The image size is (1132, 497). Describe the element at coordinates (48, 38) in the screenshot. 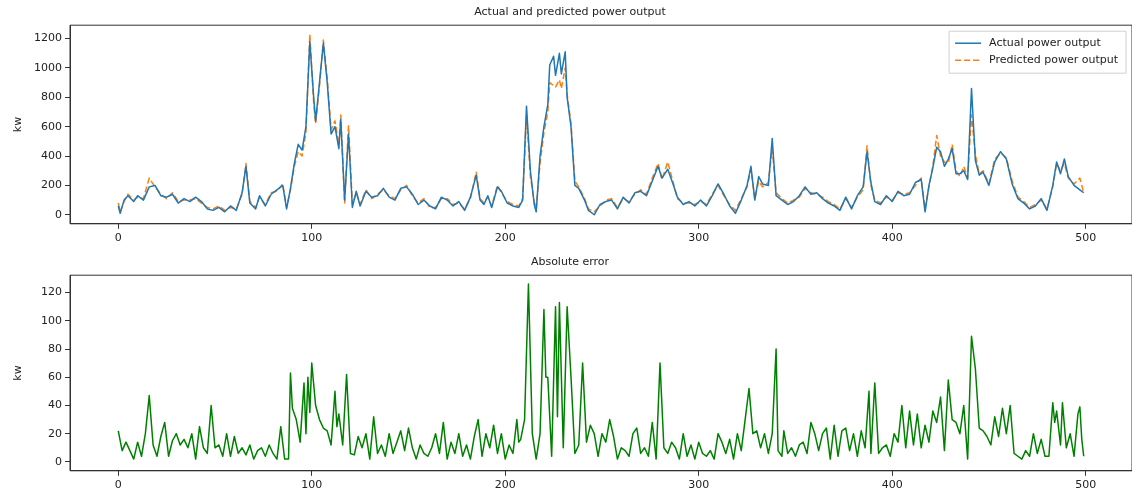

I see `y-tick-label: 1200` at that location.